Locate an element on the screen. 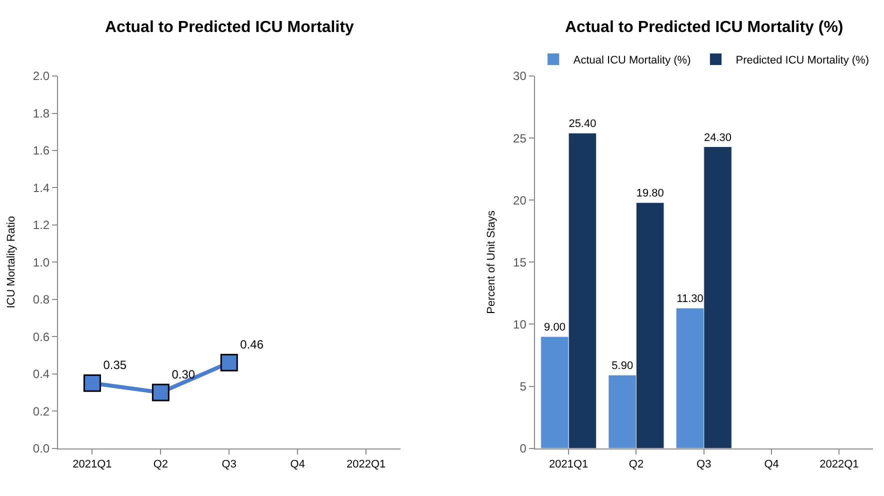 The height and width of the screenshot is (496, 884). y-tick-label: 0.2 is located at coordinates (41, 411).